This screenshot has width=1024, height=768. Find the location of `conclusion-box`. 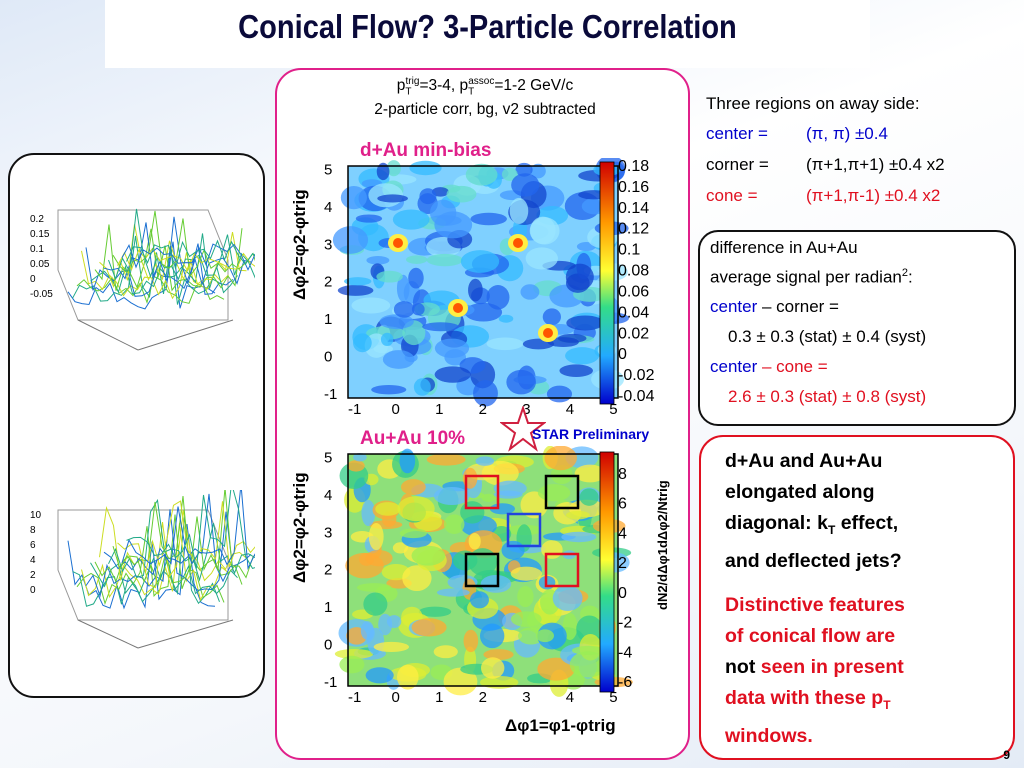

conclusion-box is located at coordinates (857, 597).